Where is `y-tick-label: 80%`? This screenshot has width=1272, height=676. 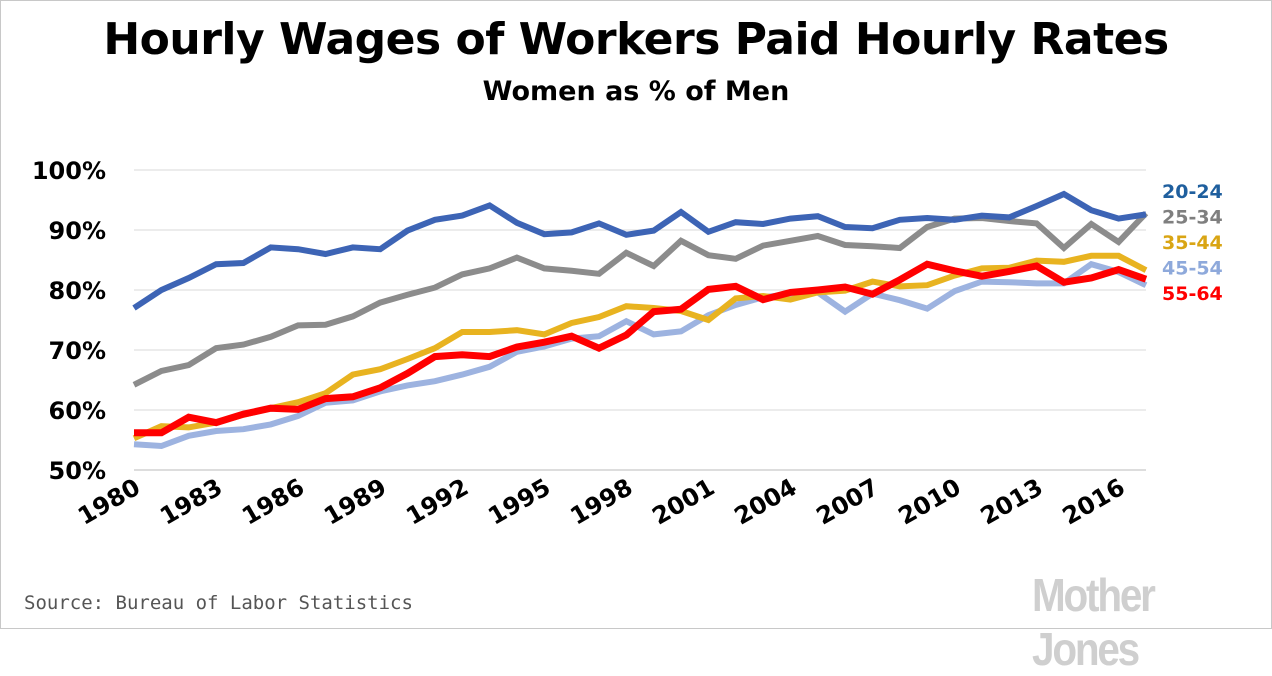
y-tick-label: 80% is located at coordinates (77, 291).